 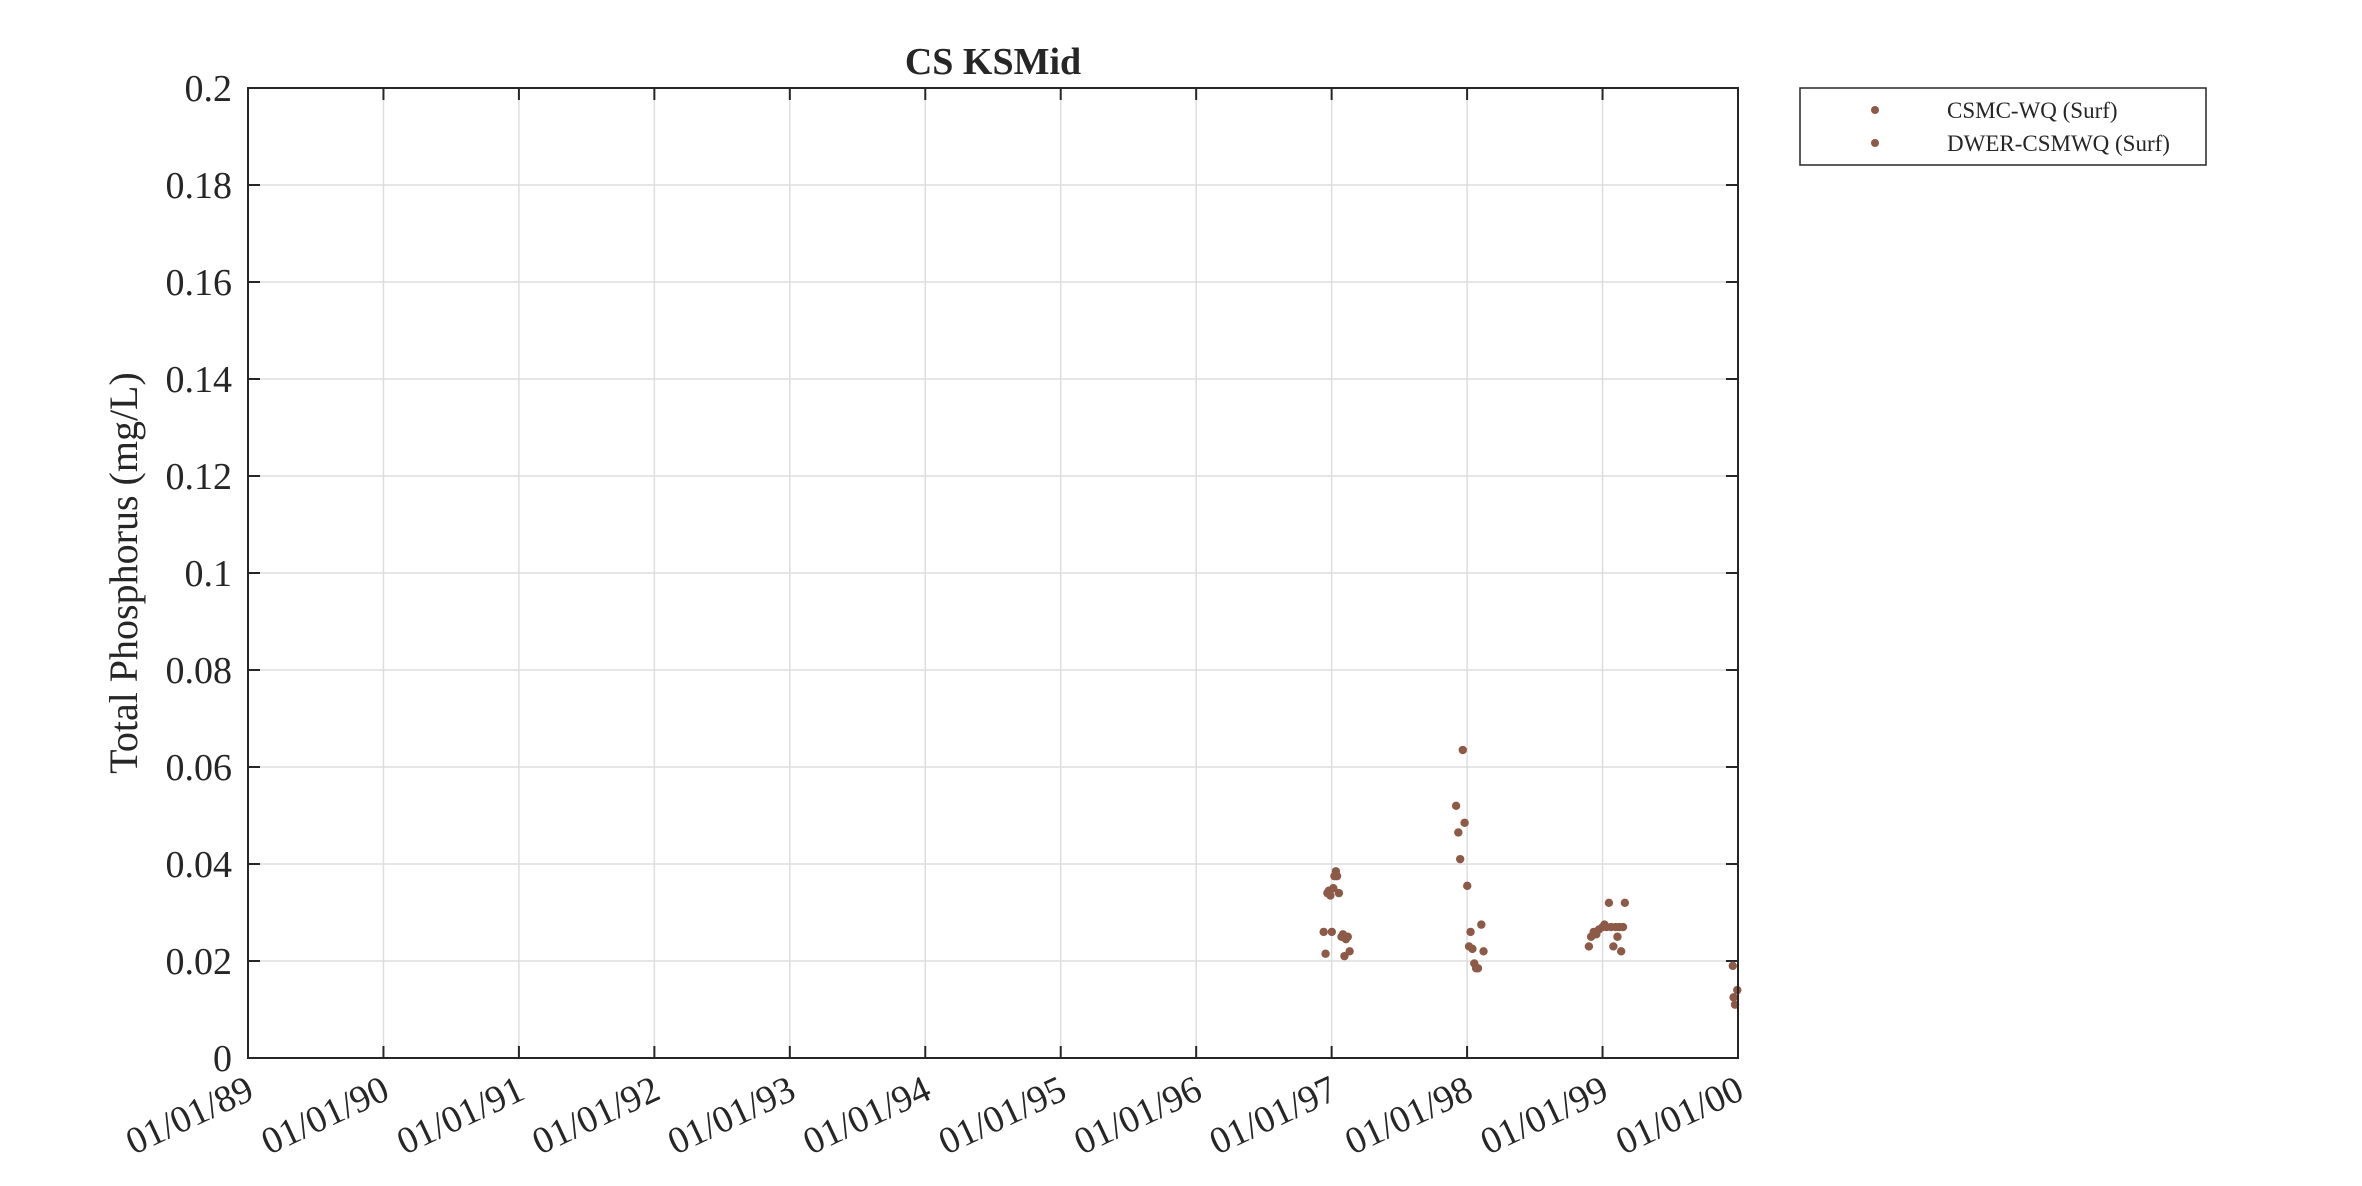 I want to click on legend-box, so click(x=2003, y=126).